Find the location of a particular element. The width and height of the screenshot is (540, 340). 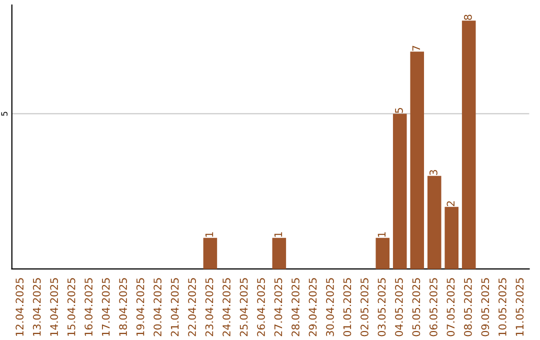

x-tick-label: 25.04.2025 is located at coordinates (244, 307).